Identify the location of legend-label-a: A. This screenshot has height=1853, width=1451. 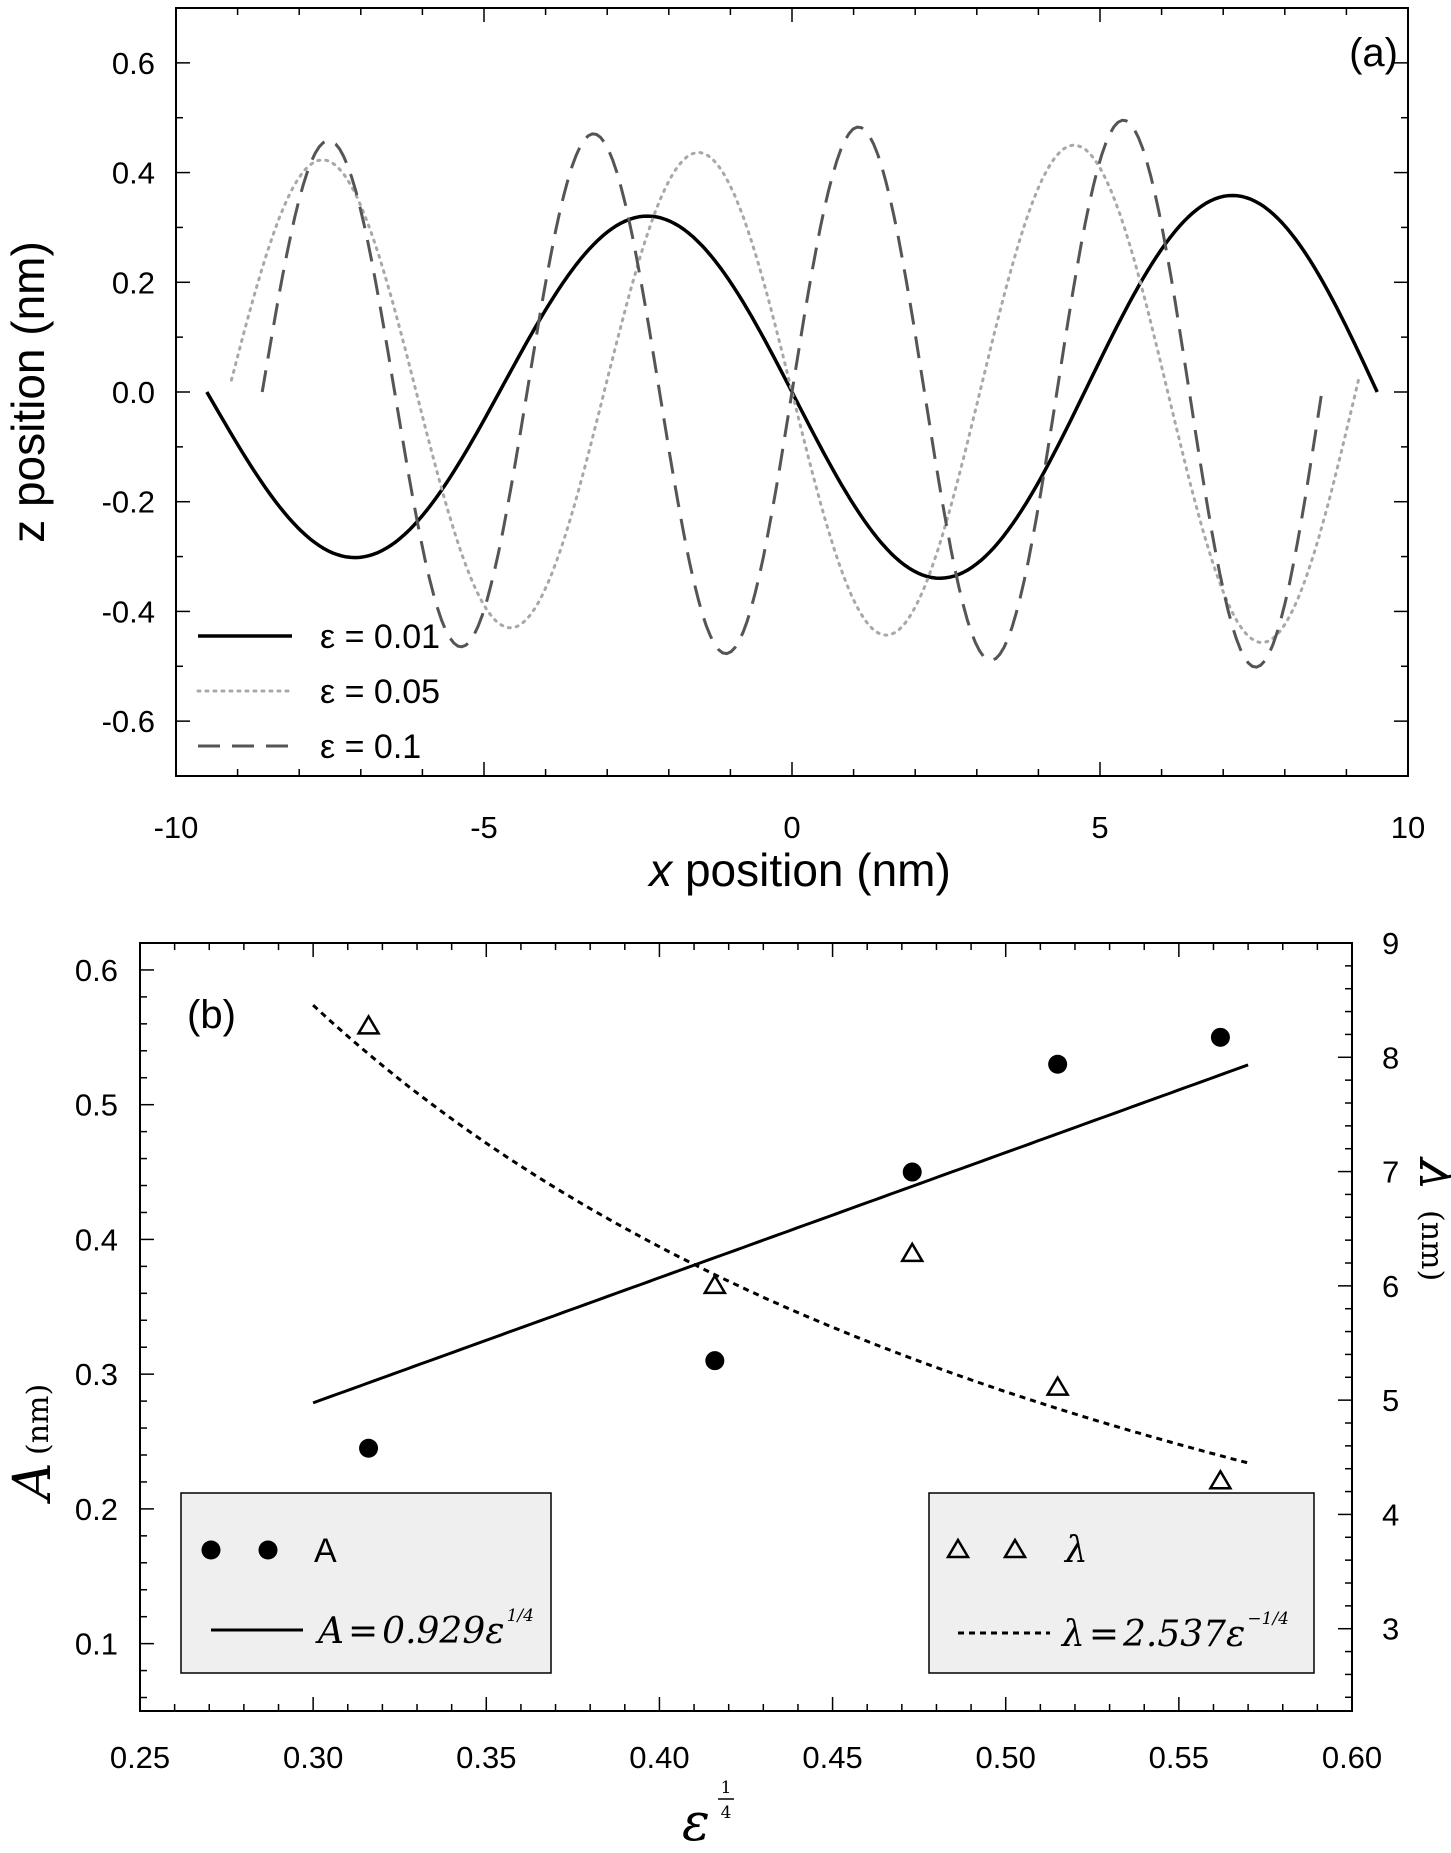
(325, 1551).